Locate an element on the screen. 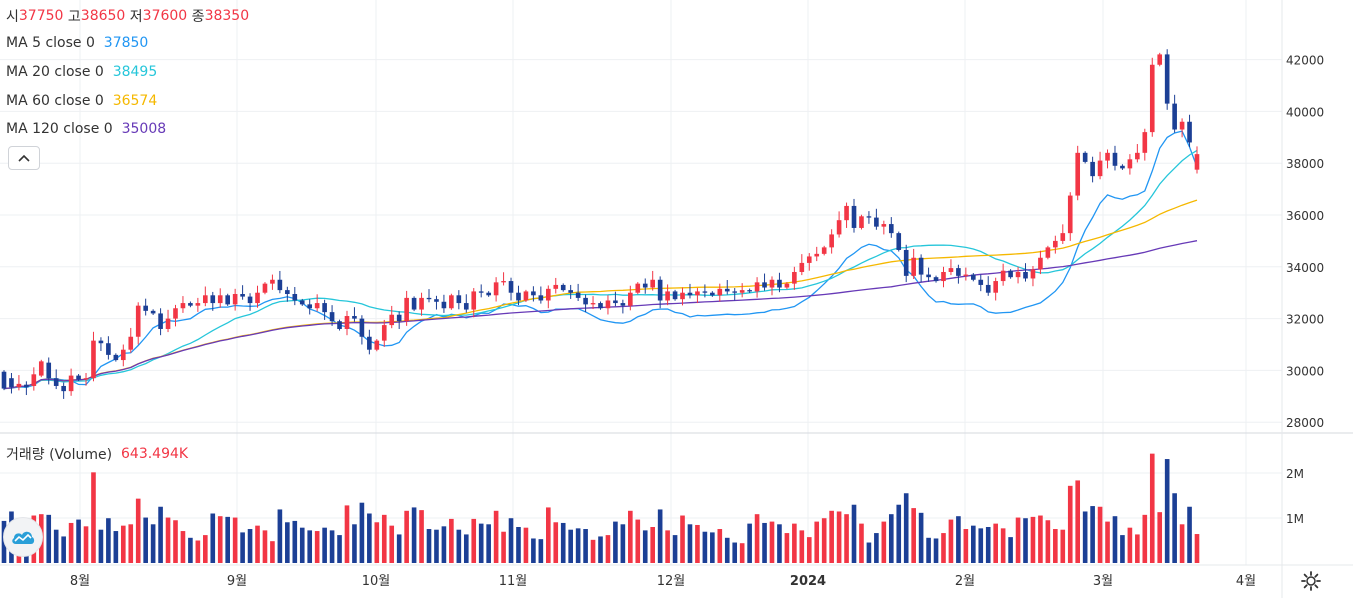 This screenshot has height=598, width=1353. settings-button is located at coordinates (1311, 581).